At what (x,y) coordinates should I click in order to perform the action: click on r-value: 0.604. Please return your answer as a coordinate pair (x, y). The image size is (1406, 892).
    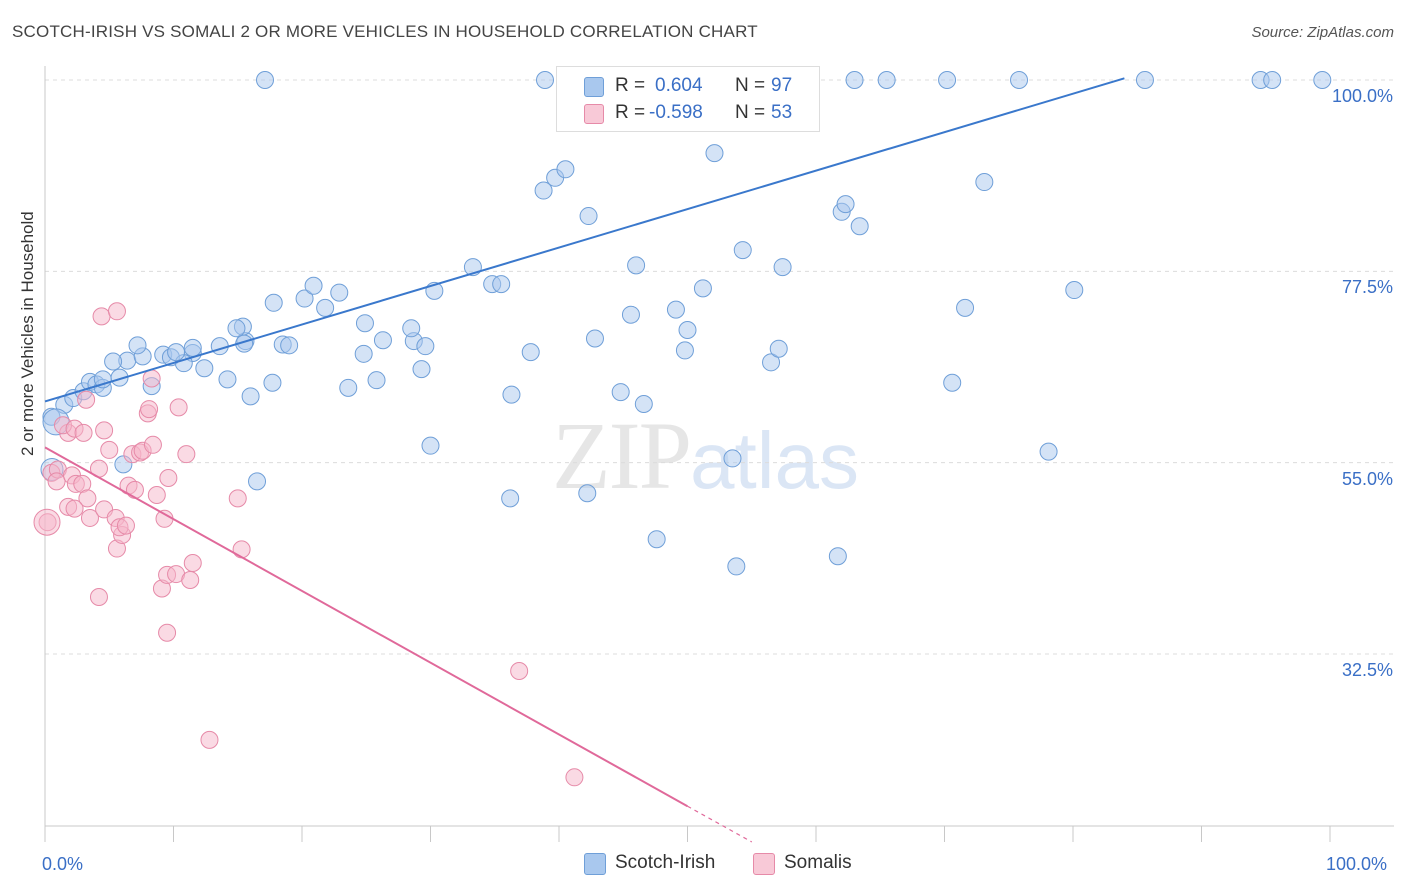
    Looking at the image, I should click on (679, 85).